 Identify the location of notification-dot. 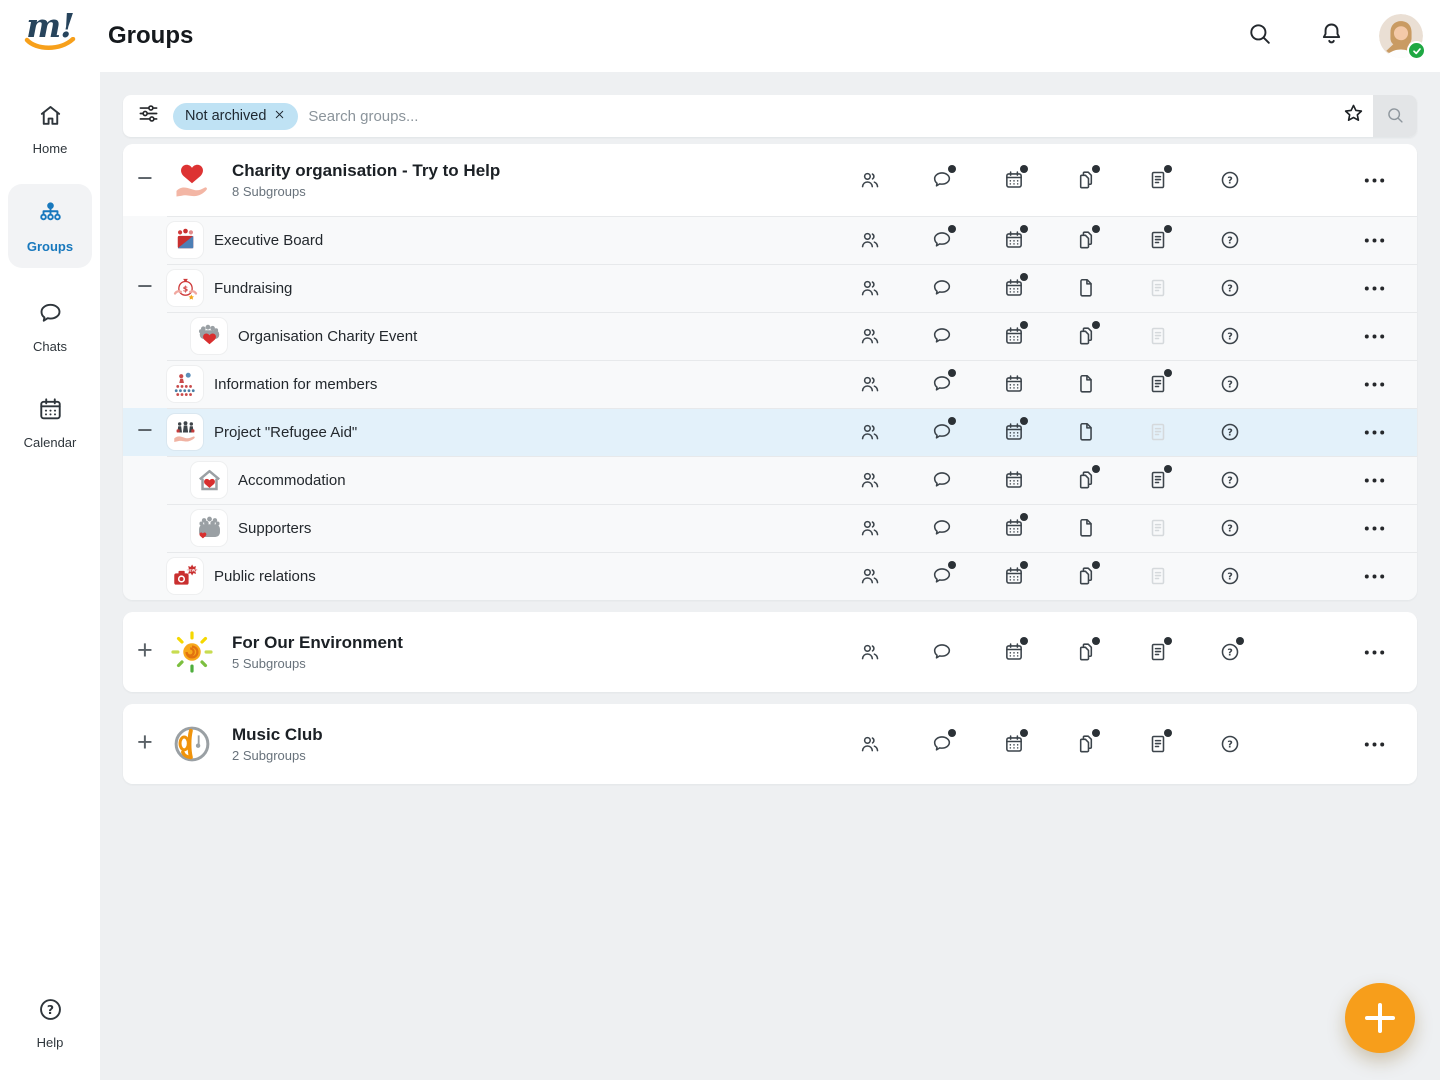
(1168, 733).